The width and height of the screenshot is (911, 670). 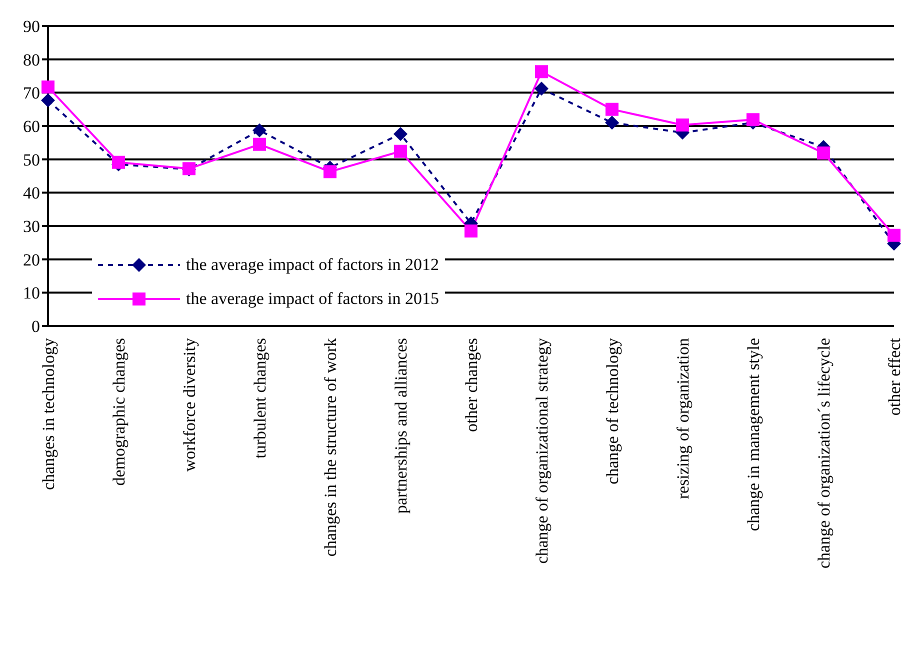 I want to click on y-tick-label: 10, so click(x=31, y=293).